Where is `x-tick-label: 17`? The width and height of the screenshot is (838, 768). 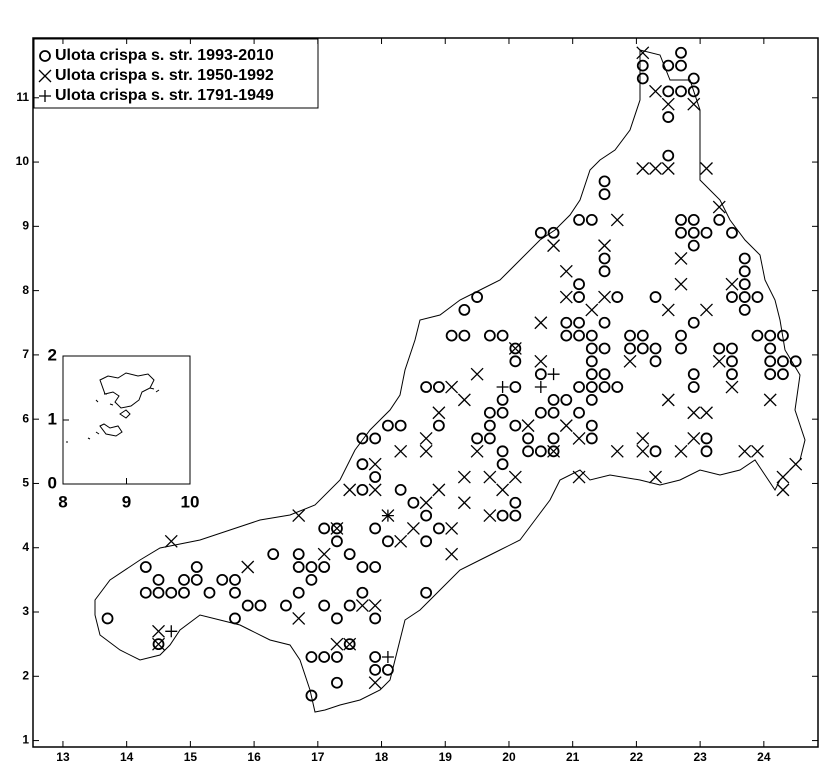 x-tick-label: 17 is located at coordinates (318, 757).